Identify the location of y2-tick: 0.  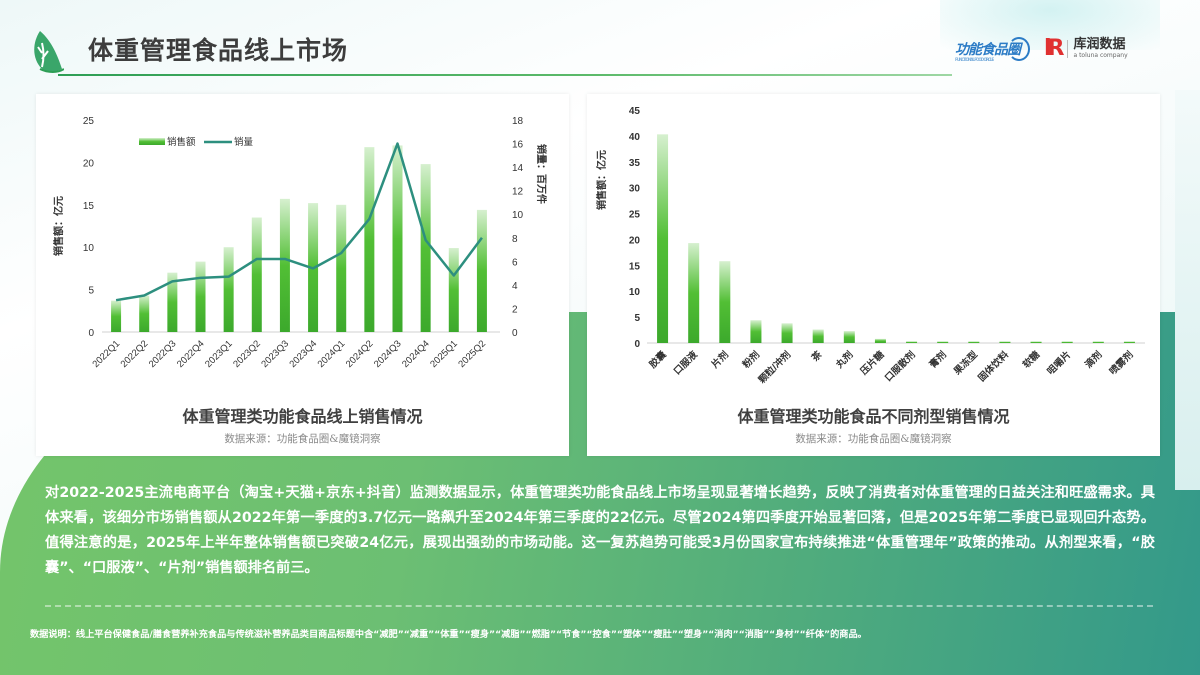
(515, 333).